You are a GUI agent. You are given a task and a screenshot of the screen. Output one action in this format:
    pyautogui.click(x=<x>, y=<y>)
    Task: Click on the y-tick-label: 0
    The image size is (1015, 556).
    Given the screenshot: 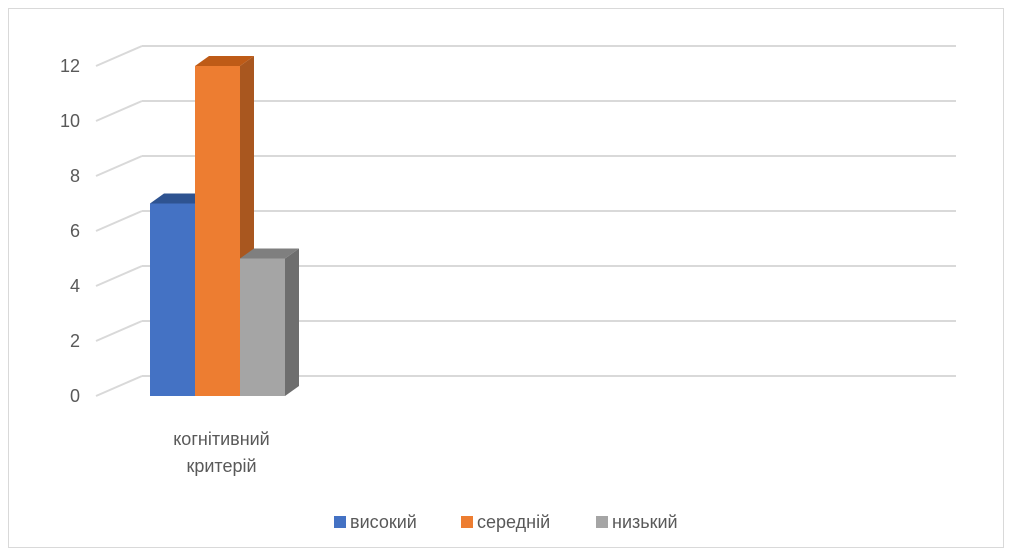 What is the action you would take?
    pyautogui.click(x=75, y=396)
    